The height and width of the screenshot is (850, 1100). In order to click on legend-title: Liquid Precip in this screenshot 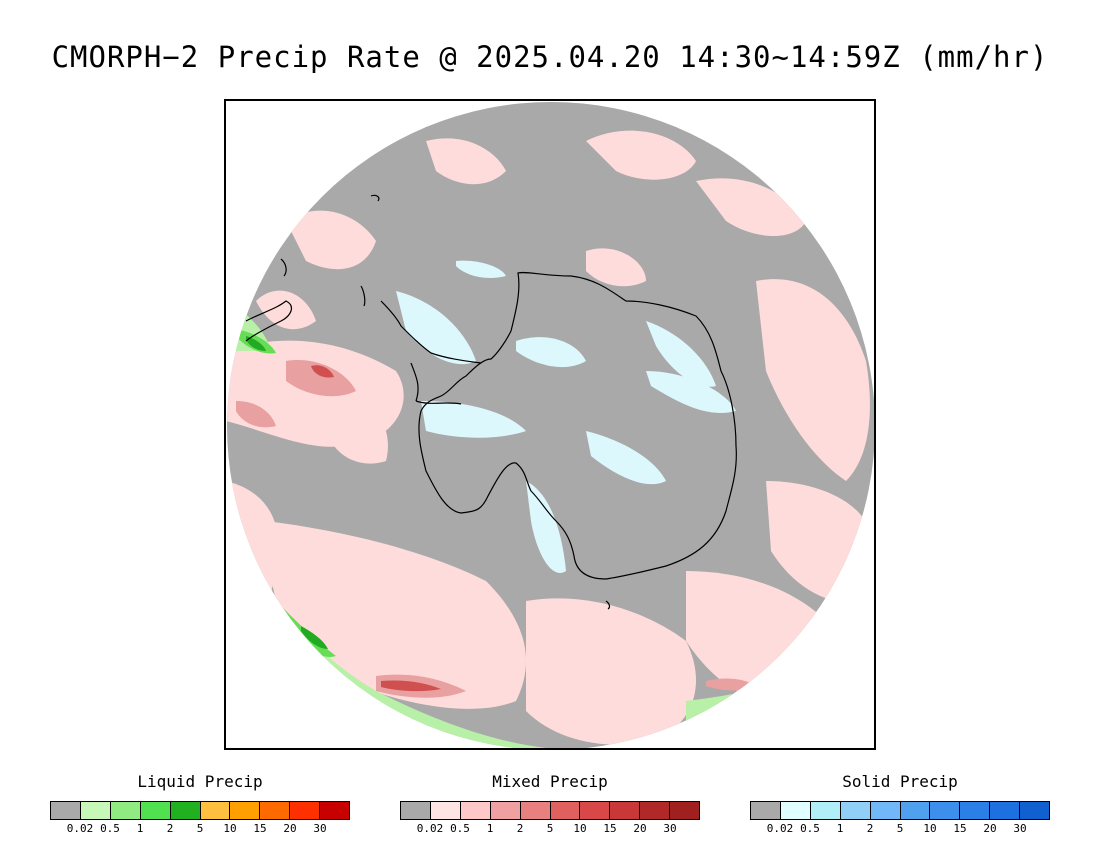, I will do `click(200, 781)`.